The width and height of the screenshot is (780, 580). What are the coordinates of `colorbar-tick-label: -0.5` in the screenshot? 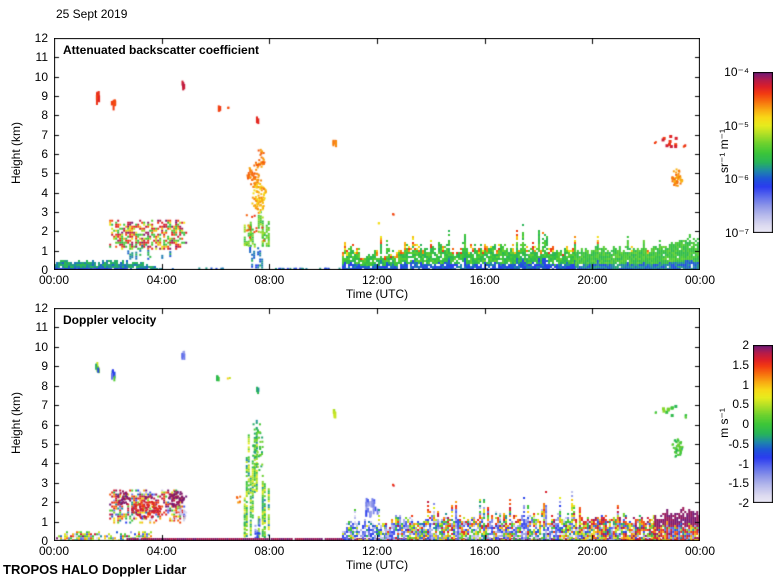 It's located at (738, 443).